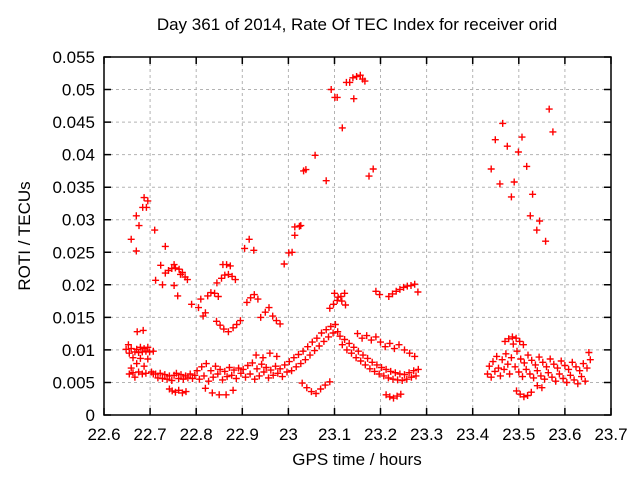 Image resolution: width=640 pixels, height=480 pixels. Describe the element at coordinates (78, 90) in the screenshot. I see `y-tick-label: 0.05` at that location.